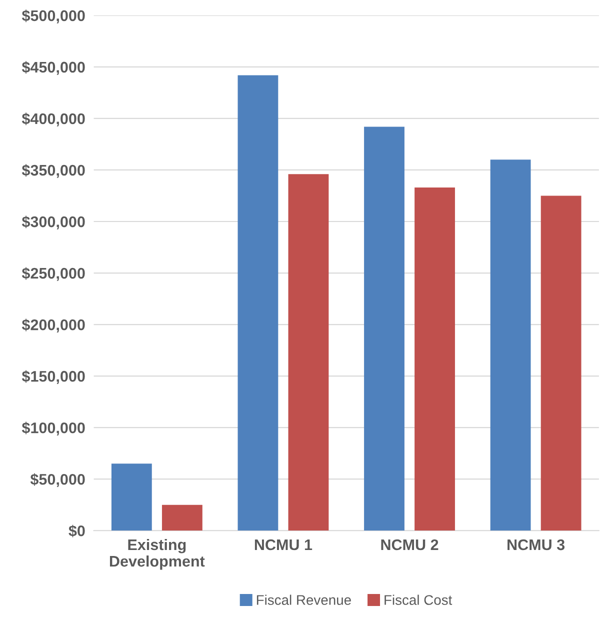 The image size is (605, 617). I want to click on x-tick-label: NCMU 2, so click(409, 544).